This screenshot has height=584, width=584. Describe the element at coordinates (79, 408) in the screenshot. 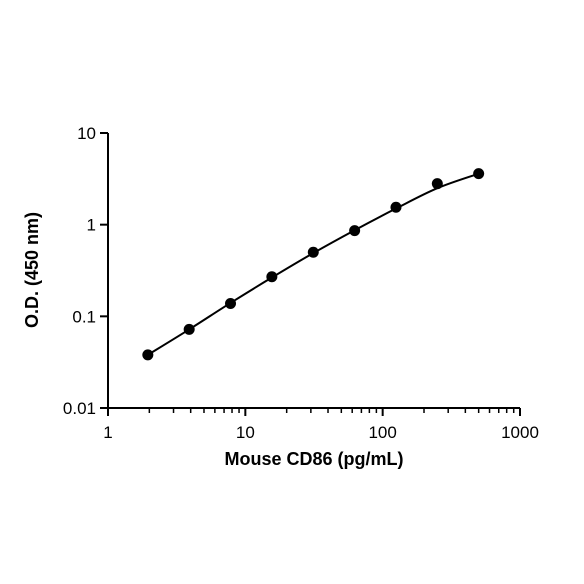

I see `y-tick-label: 0.01` at that location.